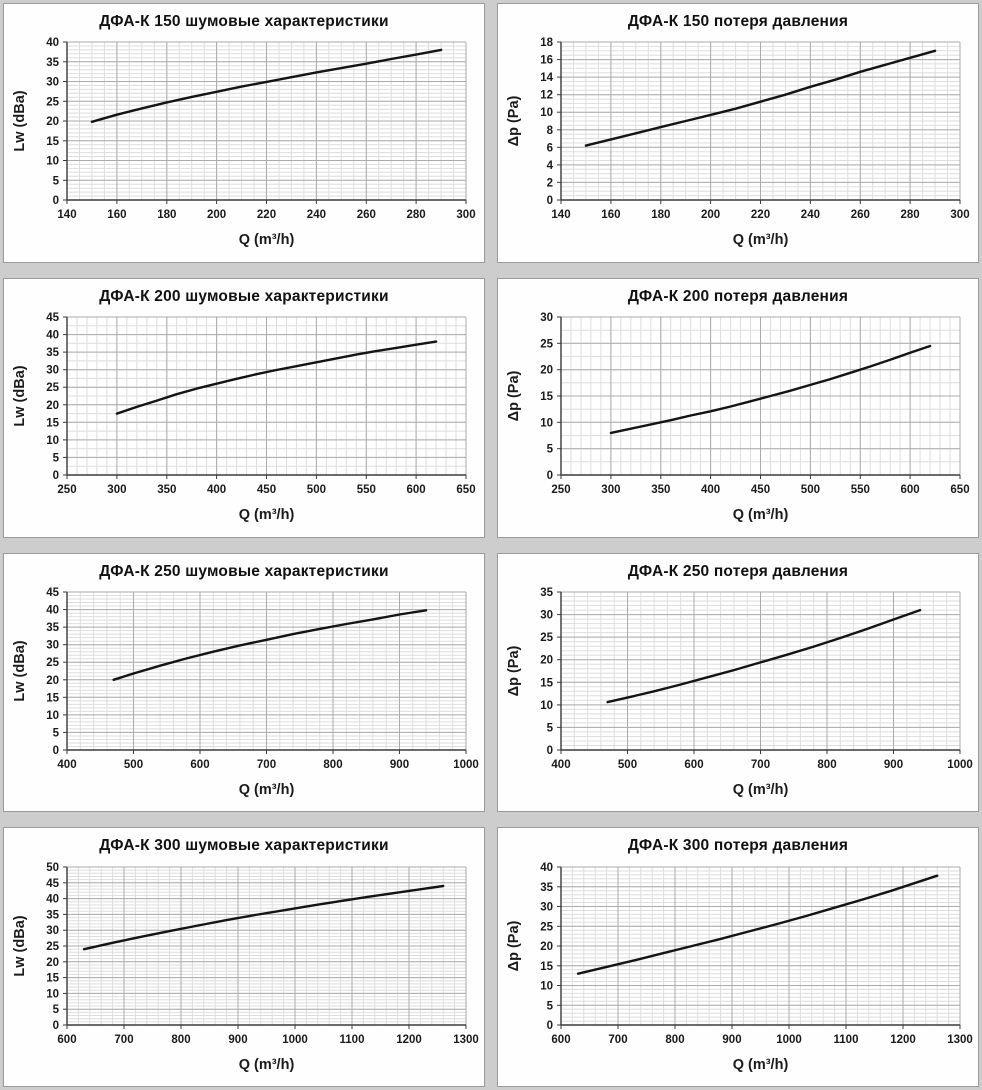 The image size is (982, 1090). I want to click on y-tick-label: 14, so click(546, 78).